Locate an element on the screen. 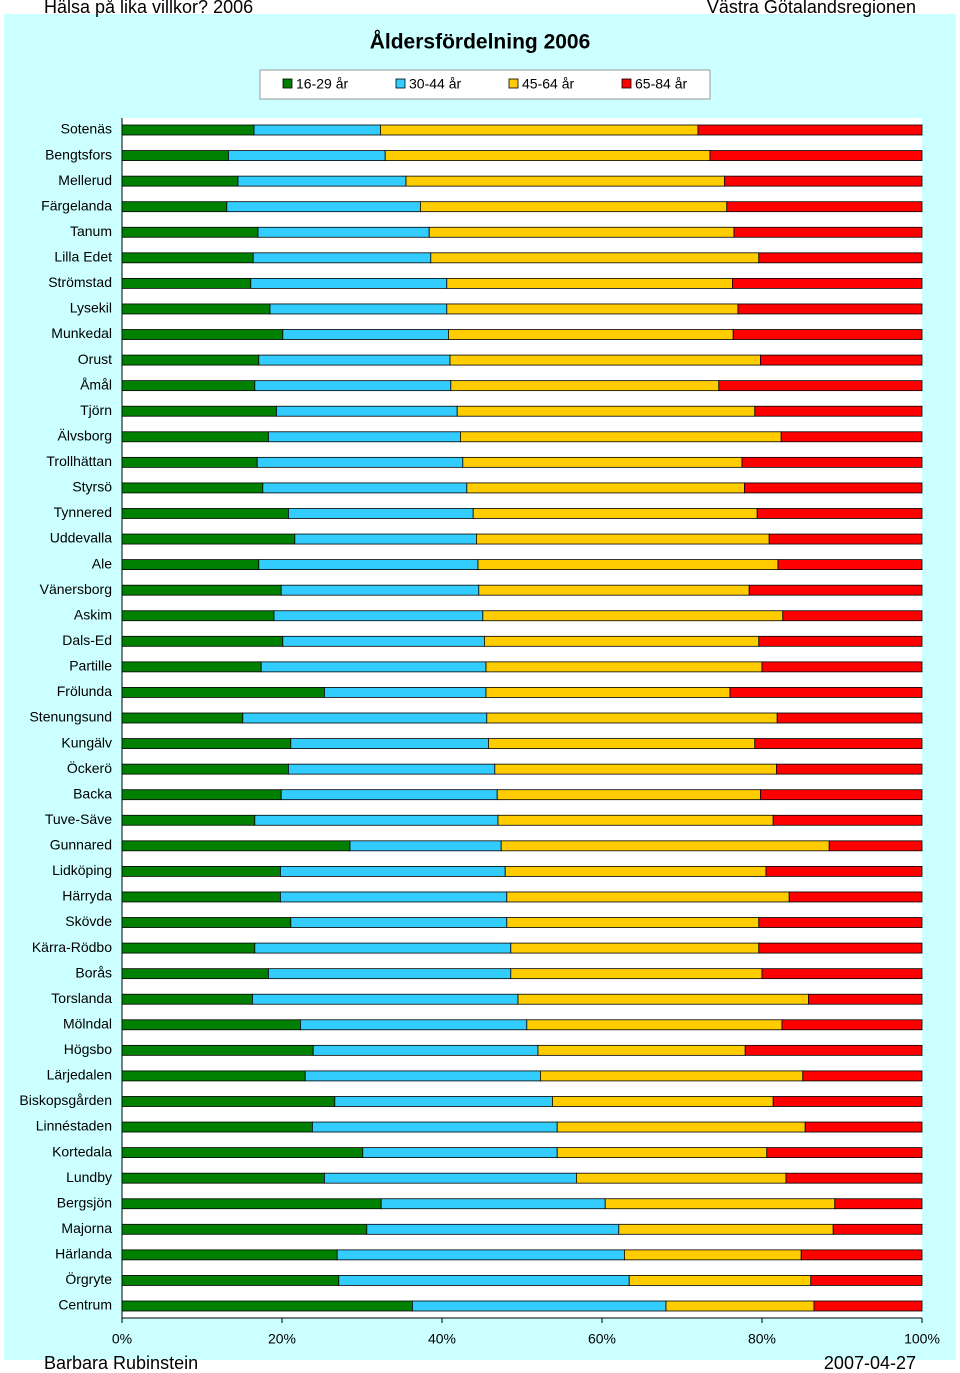 This screenshot has height=1373, width=960. y-tick-label: Ale is located at coordinates (102, 563).